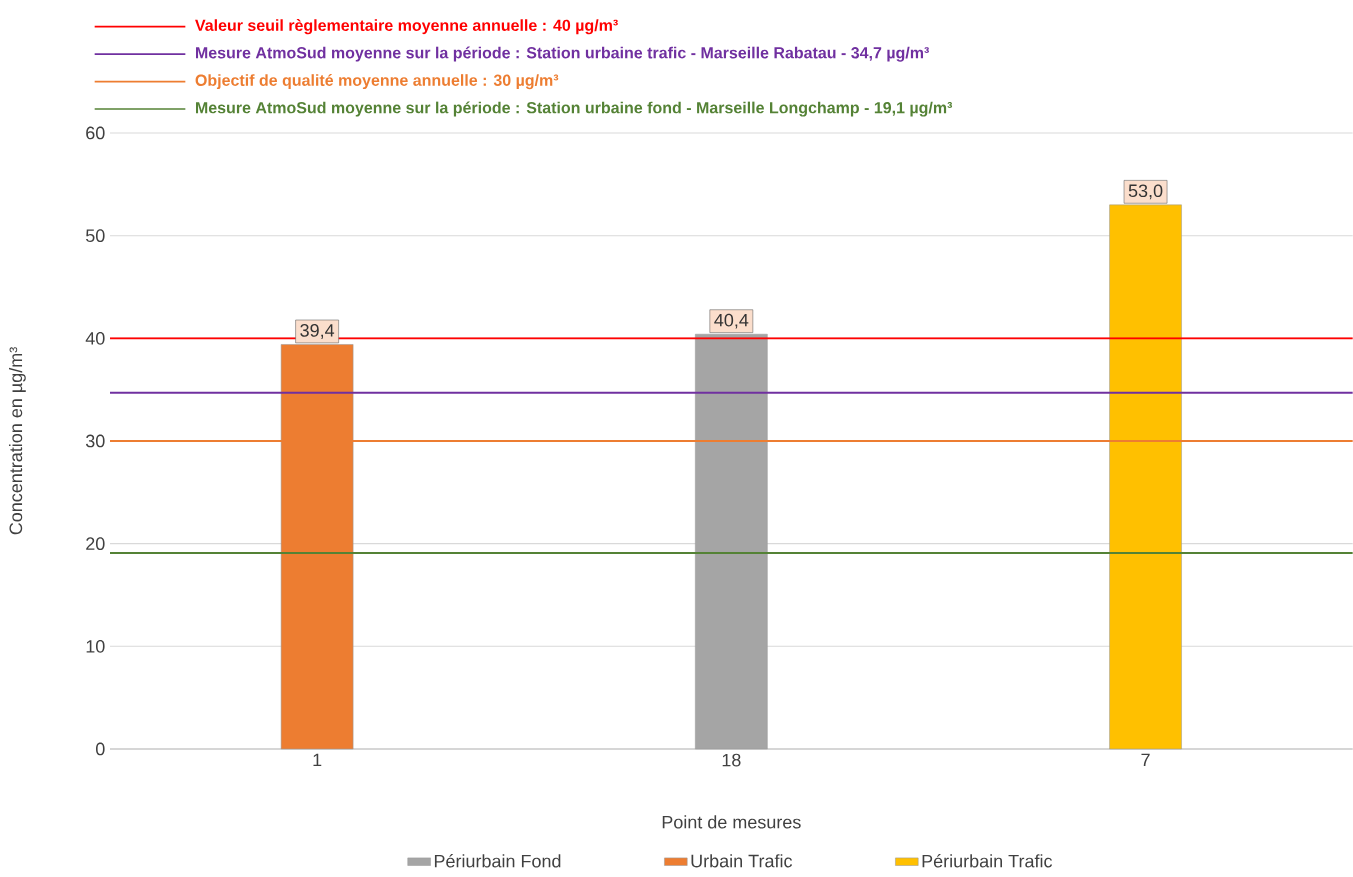  I want to click on y-tick-label: 20, so click(95, 544).